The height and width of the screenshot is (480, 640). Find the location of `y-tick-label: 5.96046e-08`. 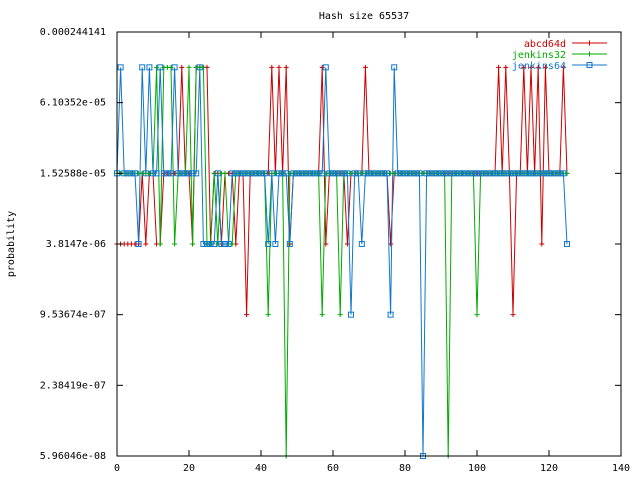

y-tick-label: 5.96046e-08 is located at coordinates (73, 456).